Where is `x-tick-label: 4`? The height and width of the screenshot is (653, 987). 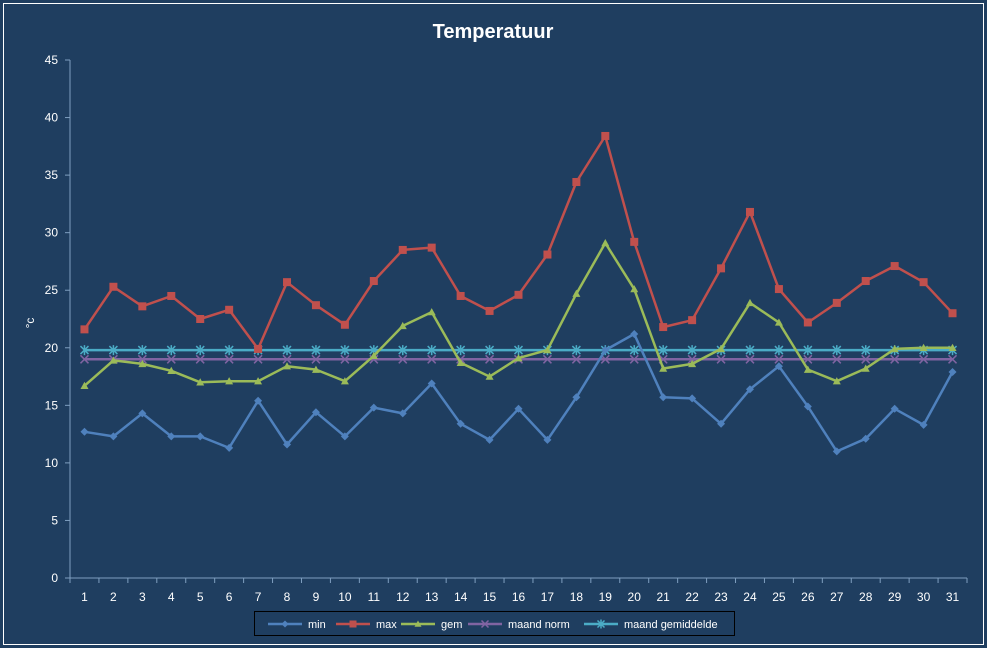
x-tick-label: 4 is located at coordinates (171, 597).